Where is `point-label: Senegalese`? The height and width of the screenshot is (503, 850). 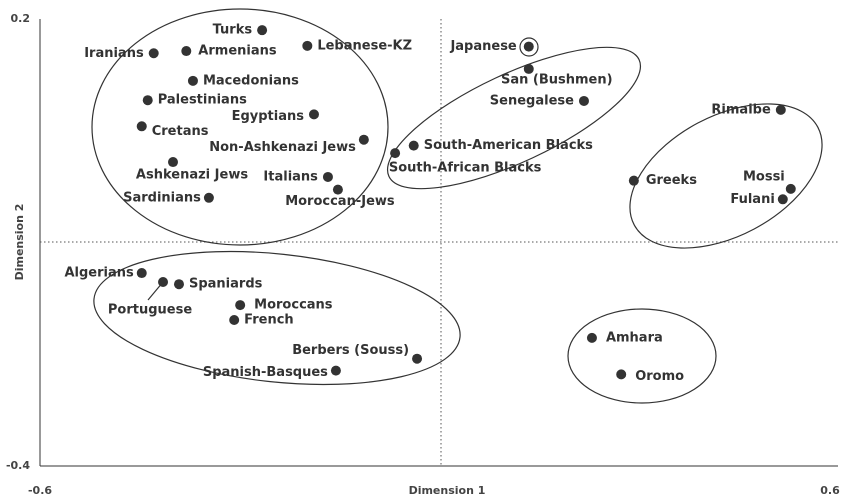 point-label: Senegalese is located at coordinates (532, 100).